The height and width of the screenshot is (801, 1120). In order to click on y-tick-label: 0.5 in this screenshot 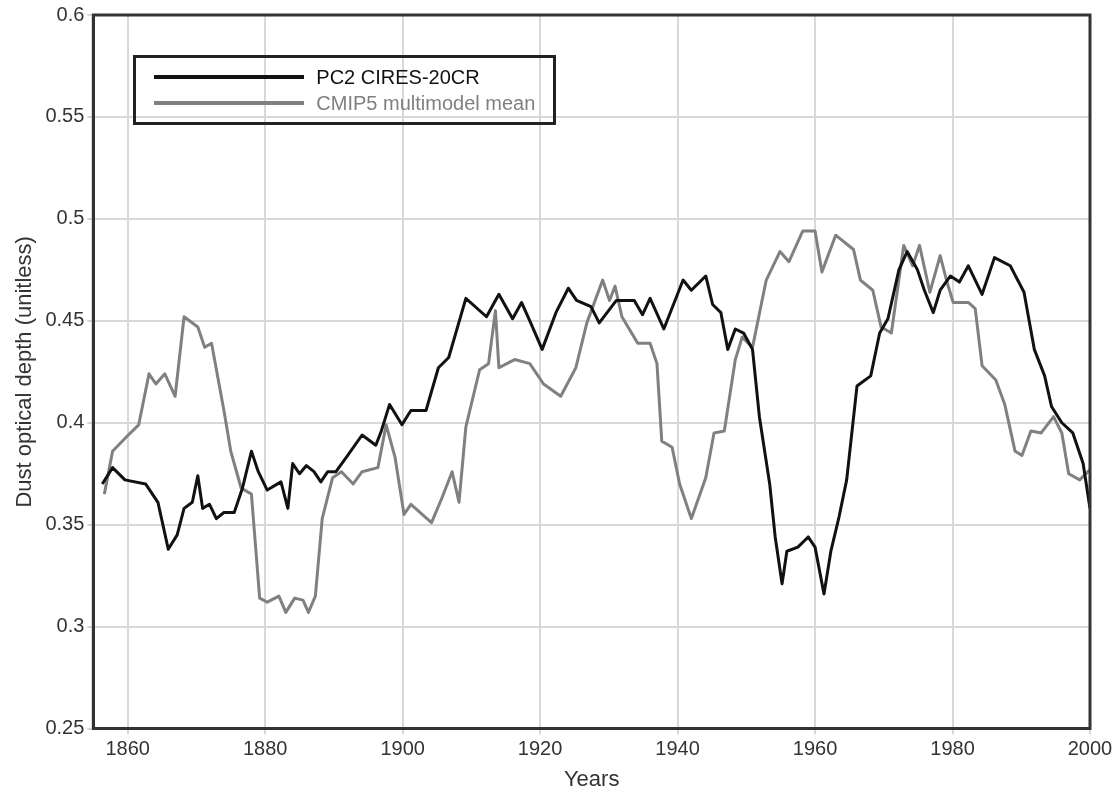, I will do `click(70, 217)`.